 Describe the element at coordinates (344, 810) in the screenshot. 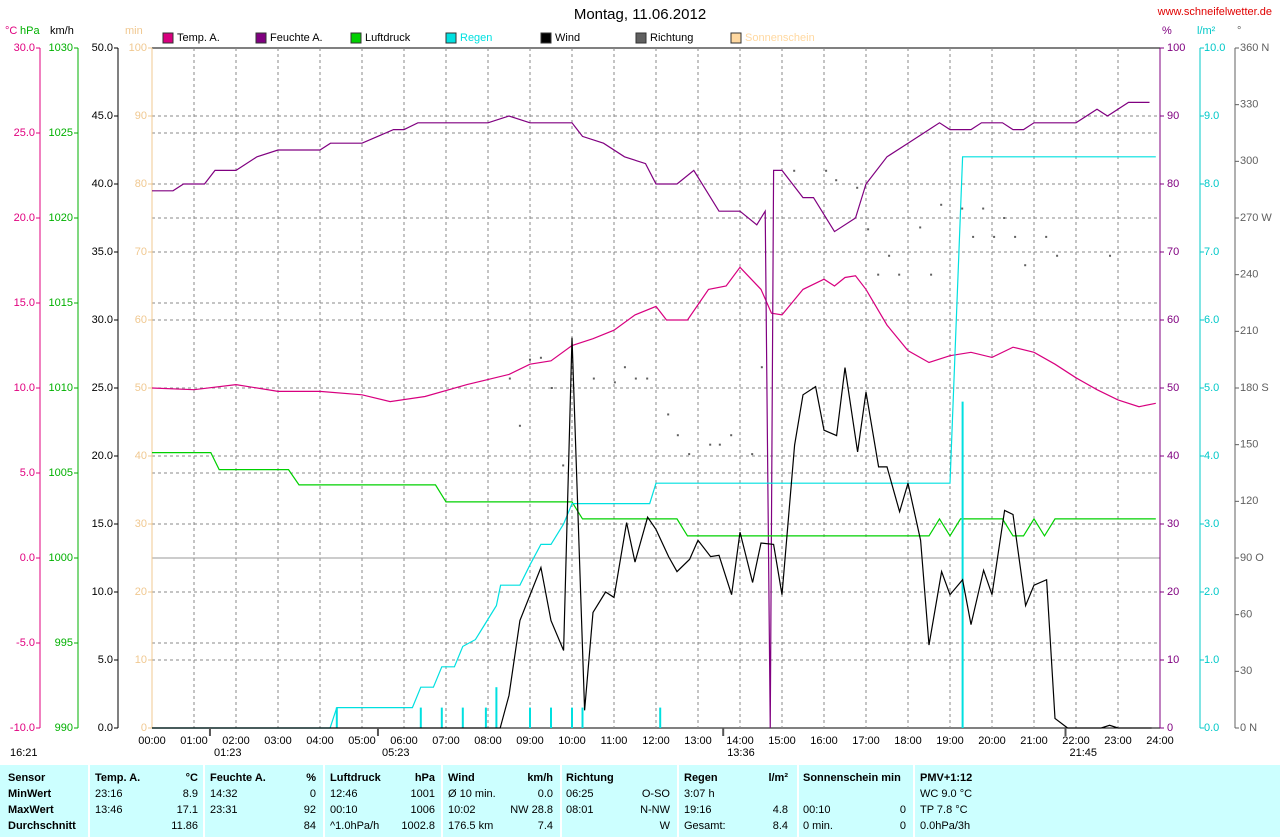

I see `table-cell: 00:10` at that location.